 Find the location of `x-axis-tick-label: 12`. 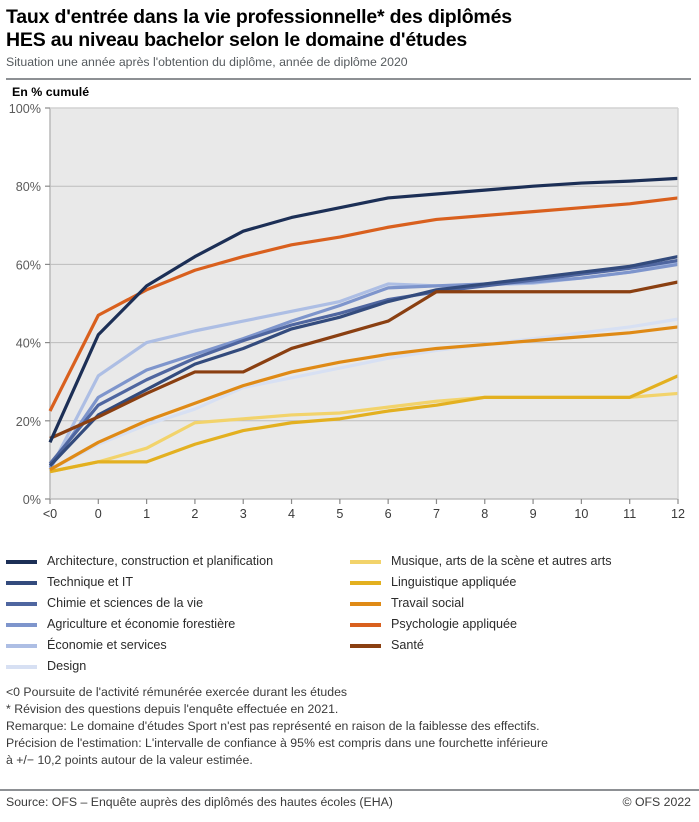

x-axis-tick-label: 12 is located at coordinates (678, 513).